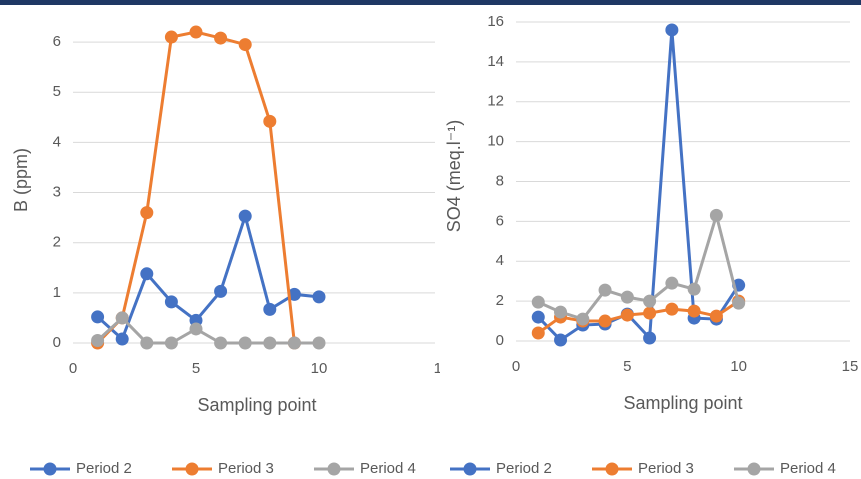 Image resolution: width=861 pixels, height=479 pixels. I want to click on y-tick-label: 12, so click(495, 101).